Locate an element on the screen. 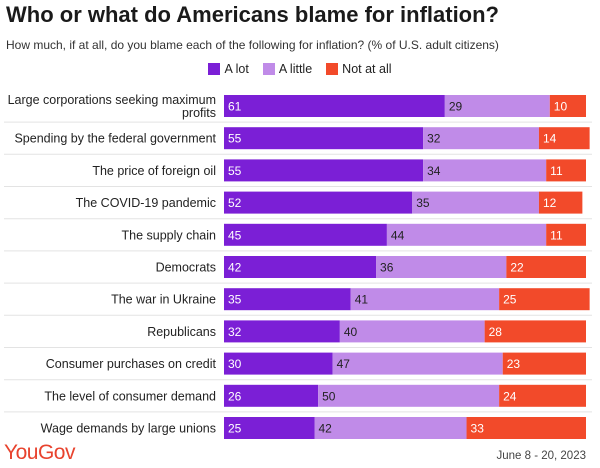 The width and height of the screenshot is (600, 468). bar-a-lot-democrats is located at coordinates (300, 267).